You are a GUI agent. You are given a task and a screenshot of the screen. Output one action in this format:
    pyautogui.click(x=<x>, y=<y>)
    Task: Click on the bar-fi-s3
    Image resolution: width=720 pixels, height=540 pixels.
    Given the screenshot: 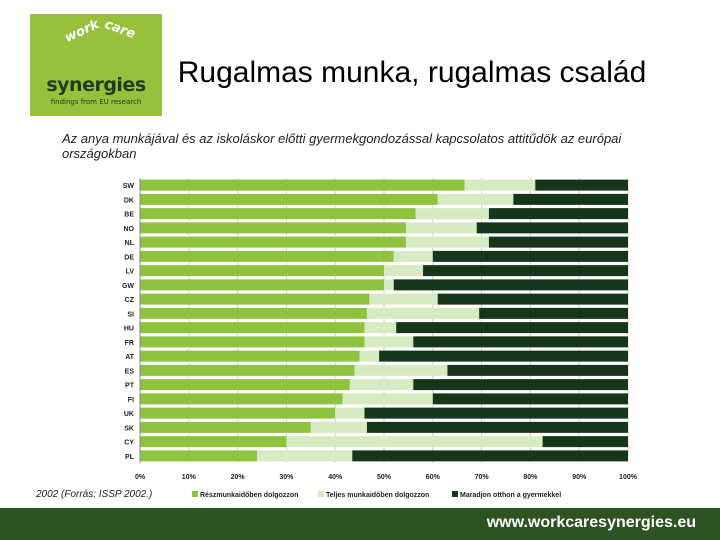 What is the action you would take?
    pyautogui.click(x=530, y=399)
    